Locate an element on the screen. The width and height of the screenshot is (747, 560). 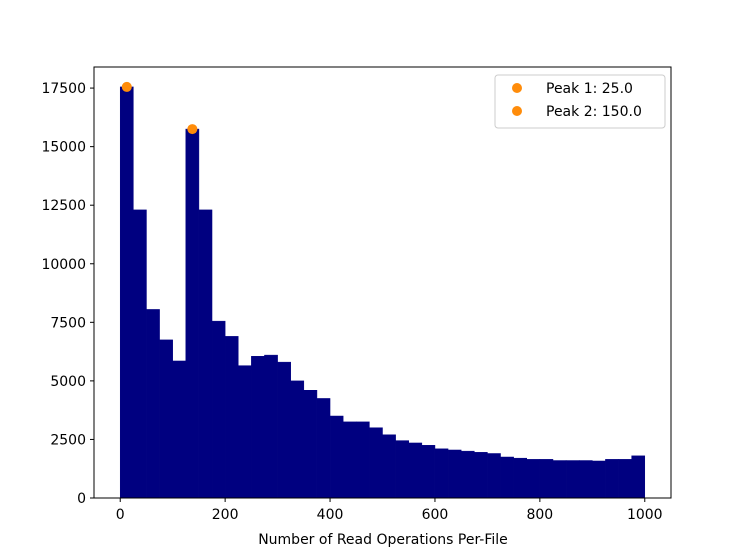
x-tick-label: 800 is located at coordinates (539, 515).